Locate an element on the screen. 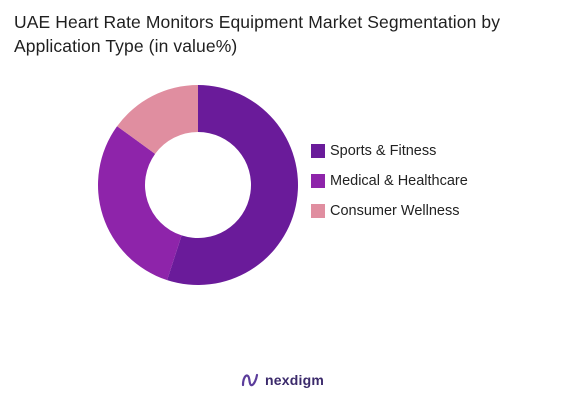  legend-item-sports-fitness: Sports & Fitness is located at coordinates (389, 151).